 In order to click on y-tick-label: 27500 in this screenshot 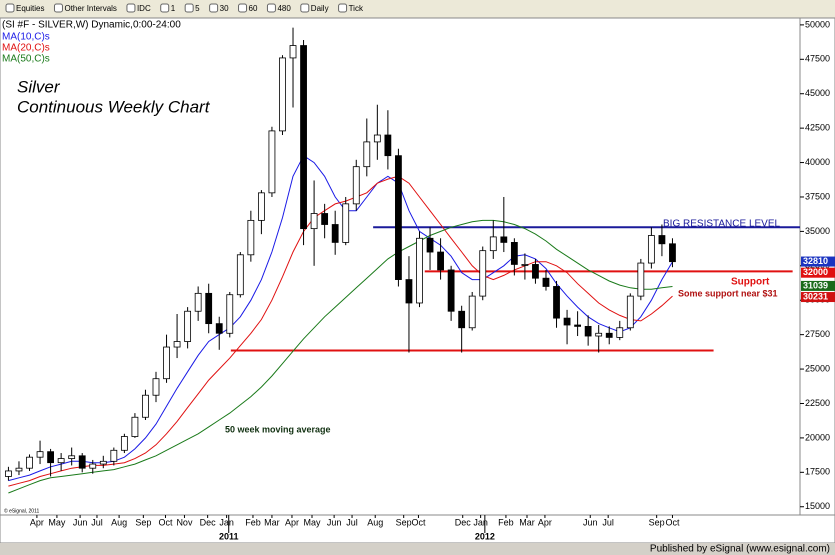, I will do `click(817, 334)`.